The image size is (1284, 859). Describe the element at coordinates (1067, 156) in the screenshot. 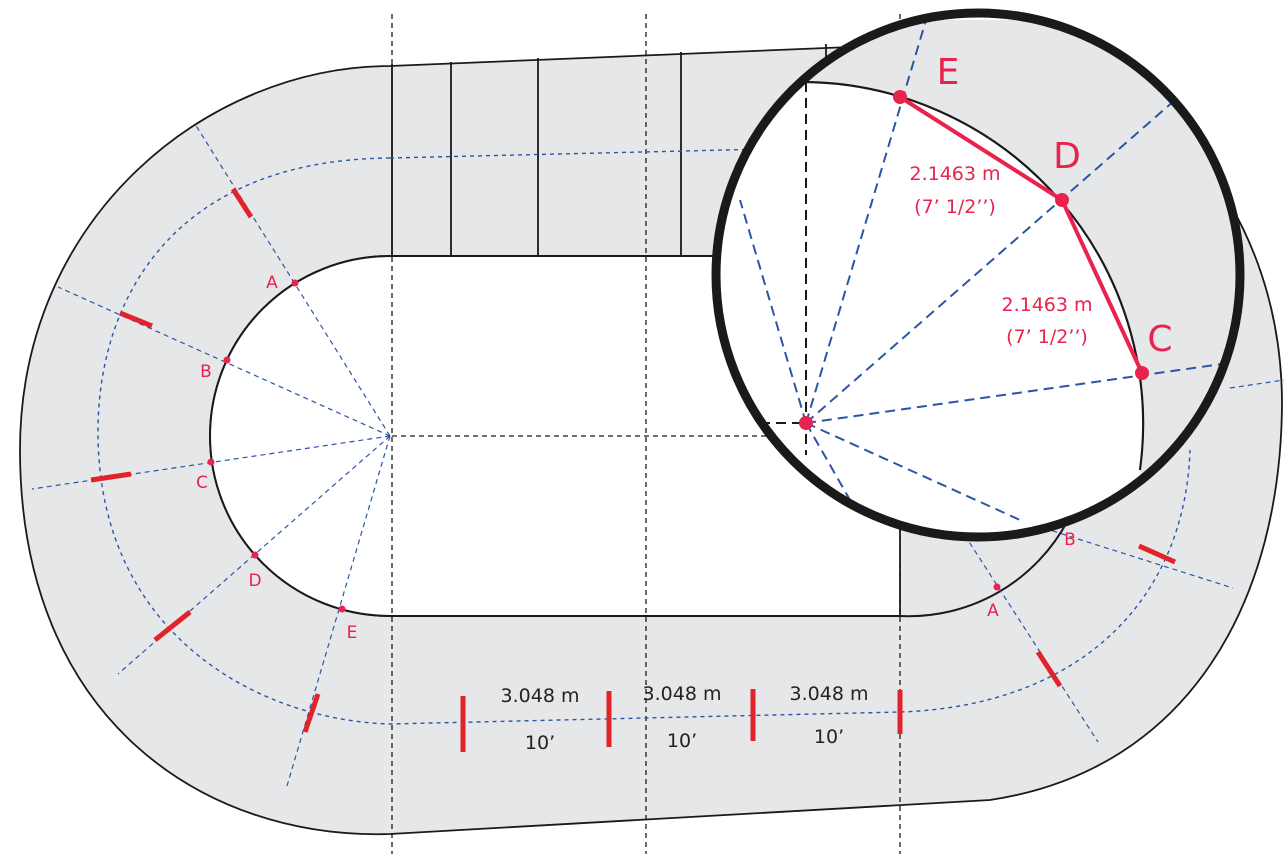

I see `zoom-point-label: D` at that location.